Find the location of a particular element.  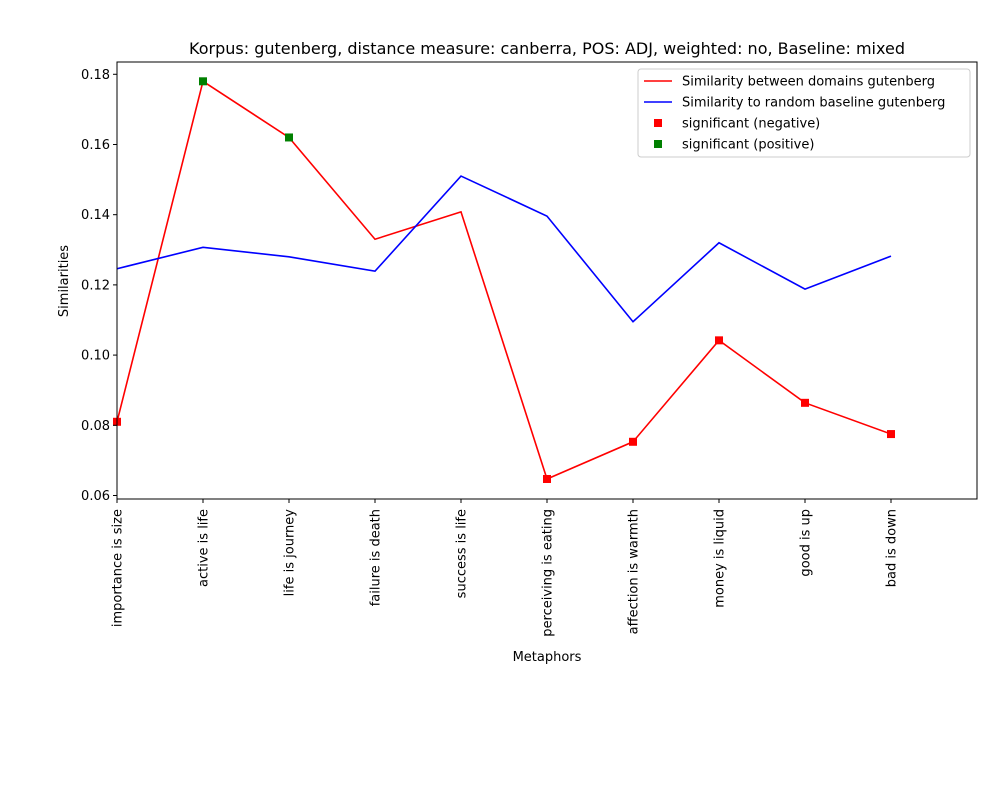

y-axis-label: Similarities is located at coordinates (64, 281).